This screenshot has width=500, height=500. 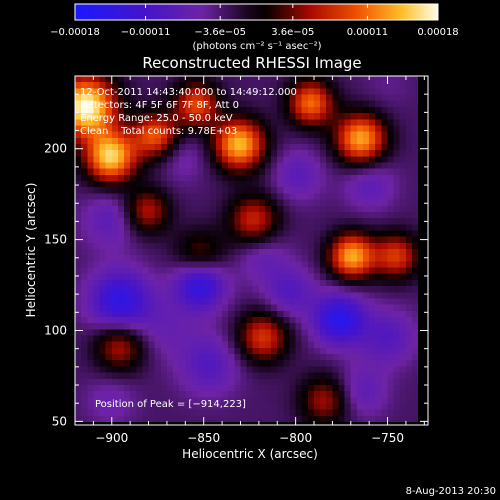 What do you see at coordinates (156, 118) in the screenshot?
I see `info-line-energy: Energy Range: 25.0 - 50.0 keV` at bounding box center [156, 118].